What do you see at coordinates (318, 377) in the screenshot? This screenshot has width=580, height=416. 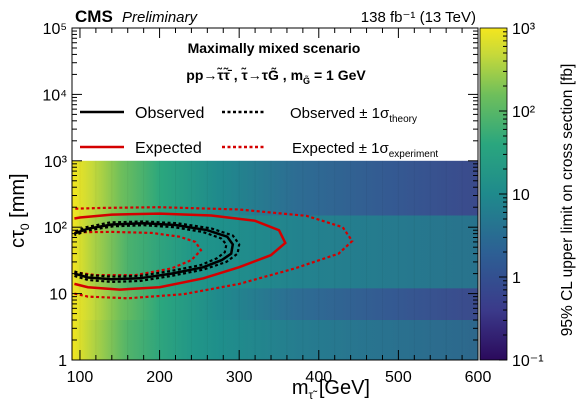 I see `x-tick-label: 400` at bounding box center [318, 377].